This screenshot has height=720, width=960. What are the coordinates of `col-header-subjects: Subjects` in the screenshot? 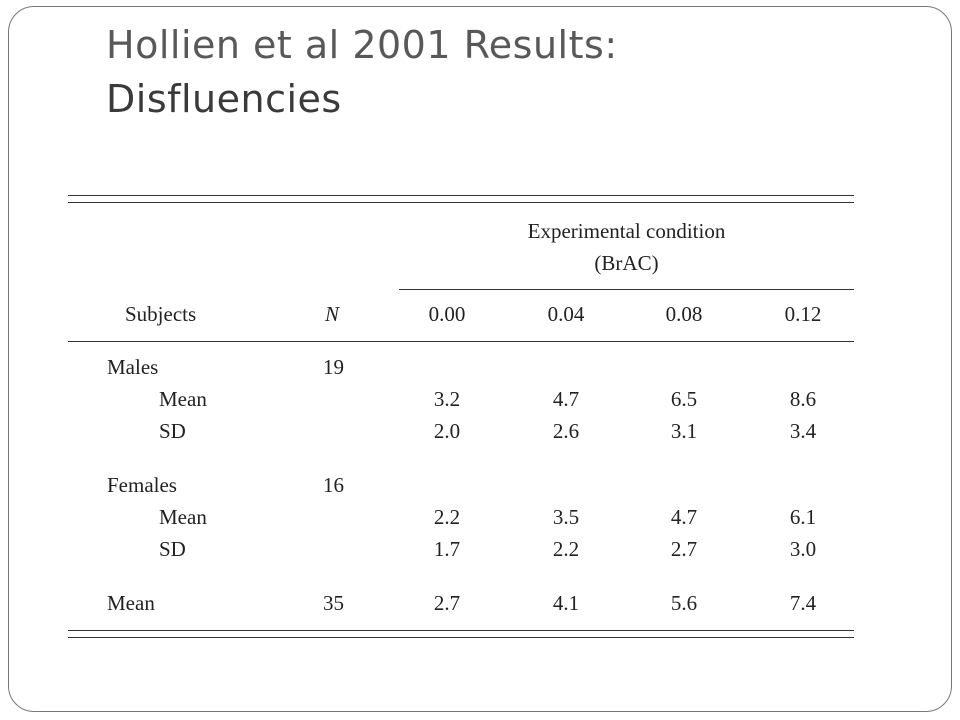 It's located at (161, 314).